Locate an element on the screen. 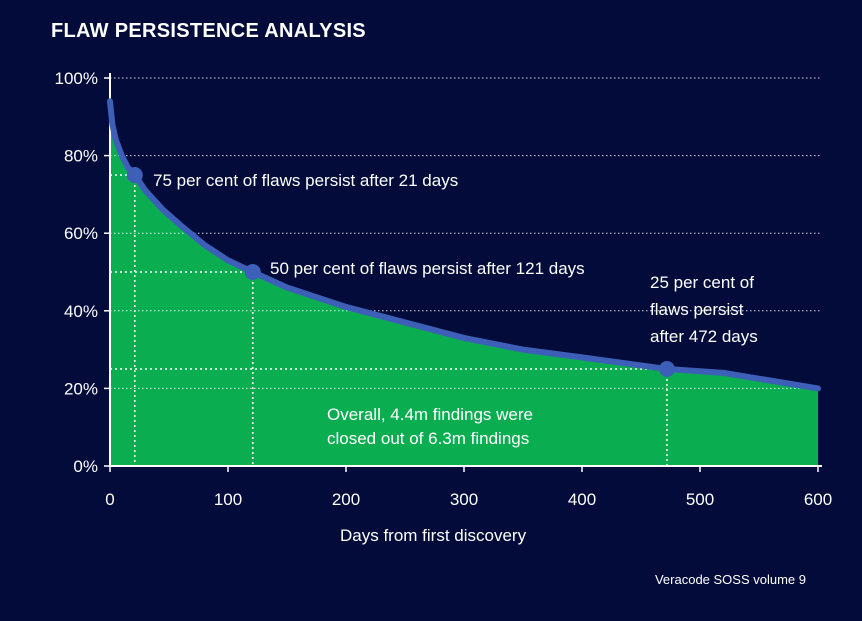 The height and width of the screenshot is (621, 862). x-tick-label: 200 is located at coordinates (346, 499).